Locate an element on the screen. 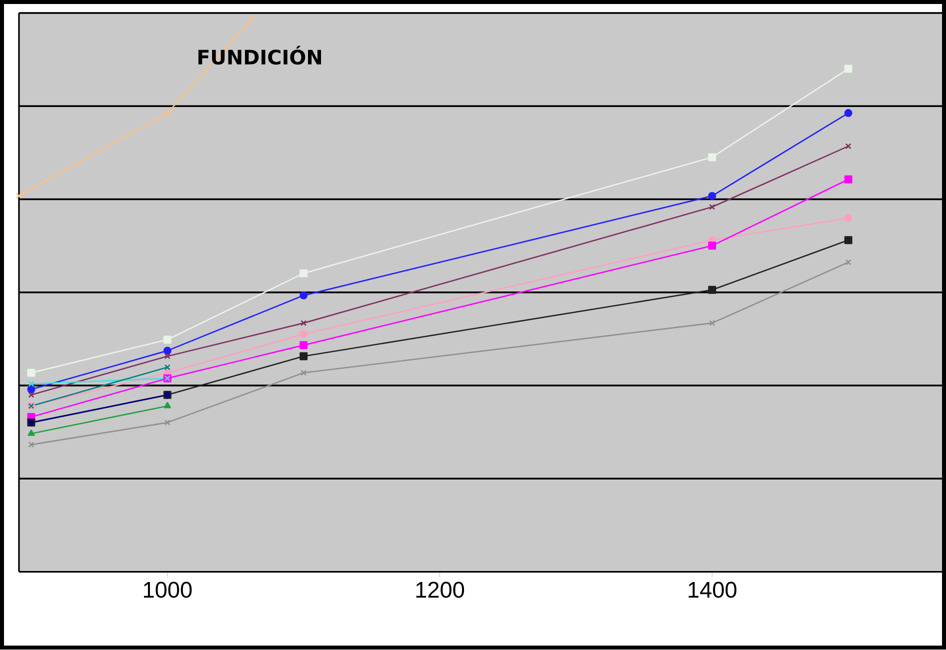 The width and height of the screenshot is (946, 650). x-tick-label: 1400 is located at coordinates (712, 590).